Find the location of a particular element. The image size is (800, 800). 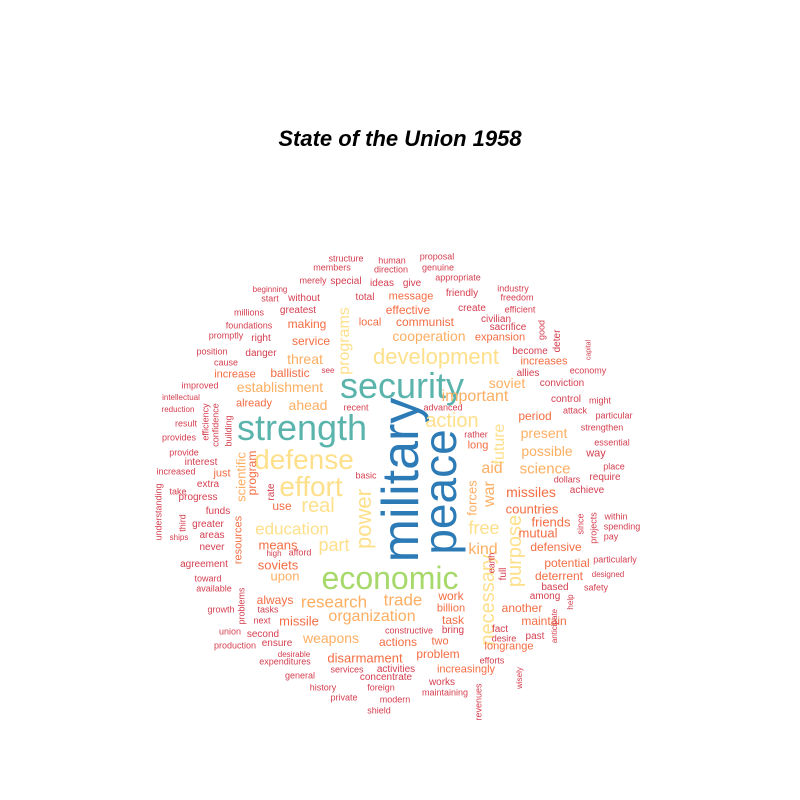

word-designed: designed is located at coordinates (608, 574).